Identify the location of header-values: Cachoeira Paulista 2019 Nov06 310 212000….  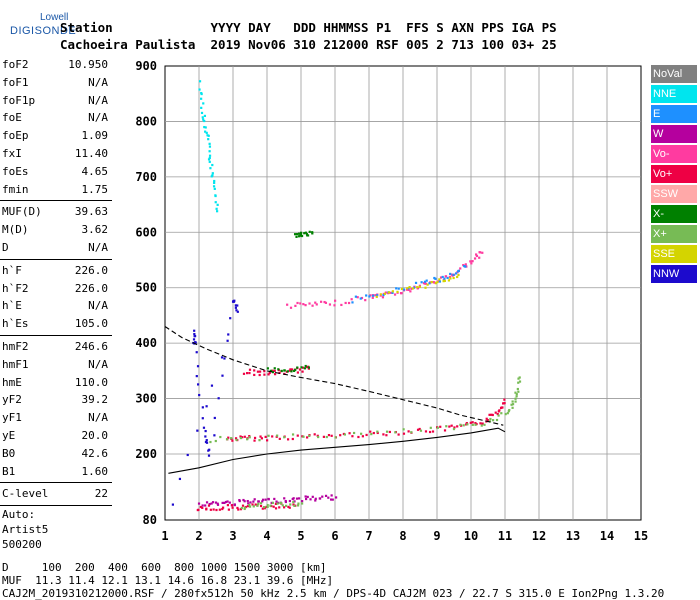
(308, 44).